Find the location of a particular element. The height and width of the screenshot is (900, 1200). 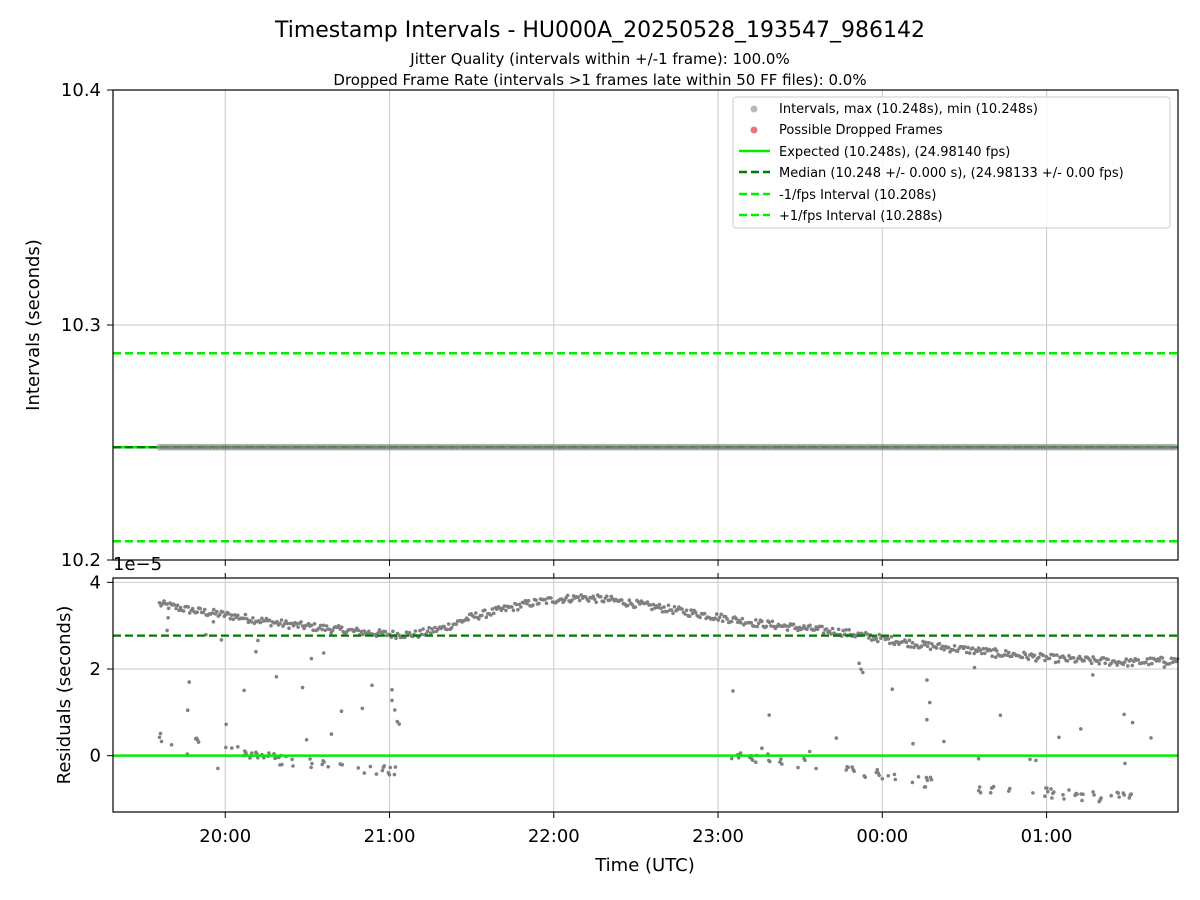

top-ylabel: Intervals (seconds) is located at coordinates (33, 325).